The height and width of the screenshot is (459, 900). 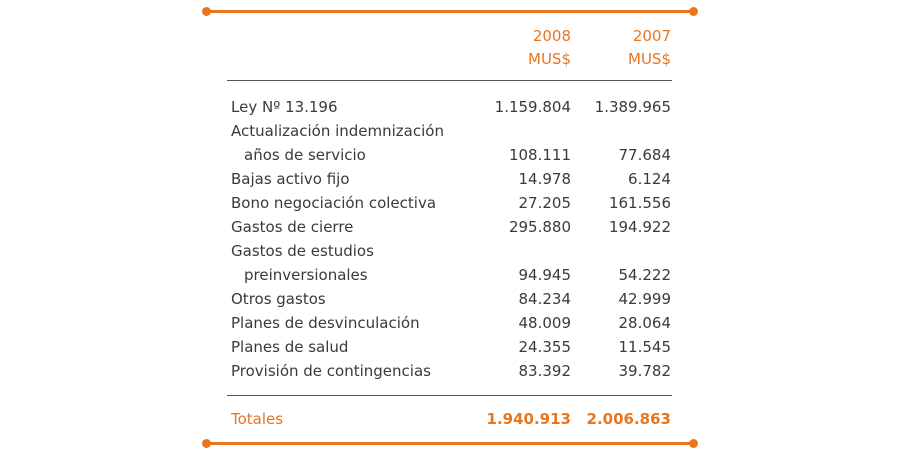 What do you see at coordinates (632, 107) in the screenshot?
I see `row-value-2007: 1.389.965` at bounding box center [632, 107].